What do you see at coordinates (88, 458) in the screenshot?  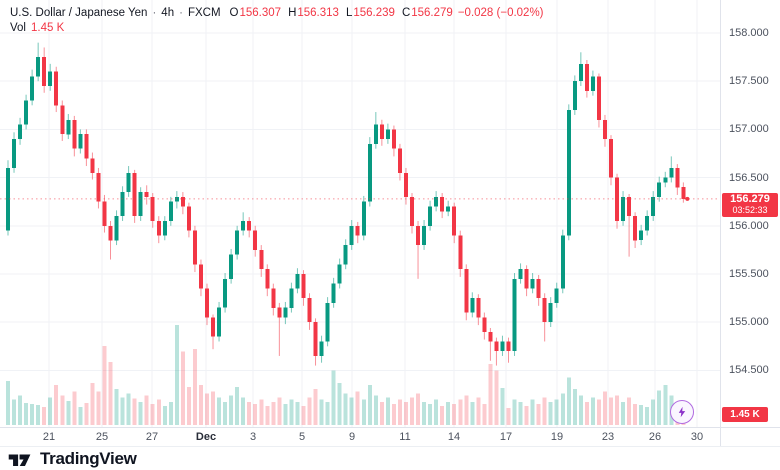 I see `brand-name: TradingView` at bounding box center [88, 458].